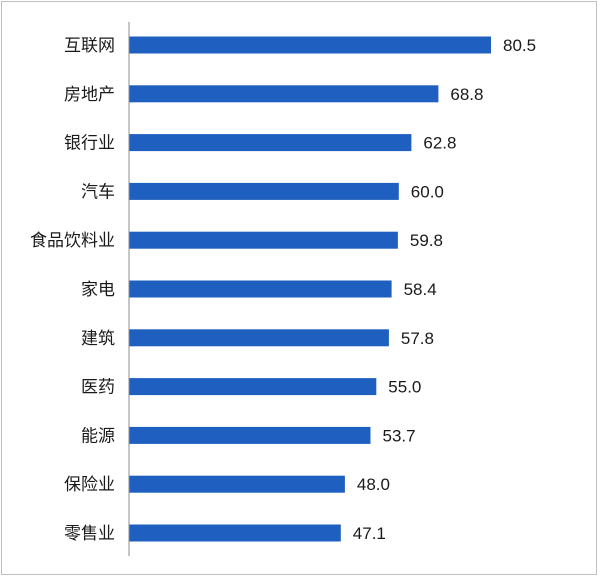 The image size is (600, 578). What do you see at coordinates (399, 435) in the screenshot?
I see `data-label: 53.7` at bounding box center [399, 435].